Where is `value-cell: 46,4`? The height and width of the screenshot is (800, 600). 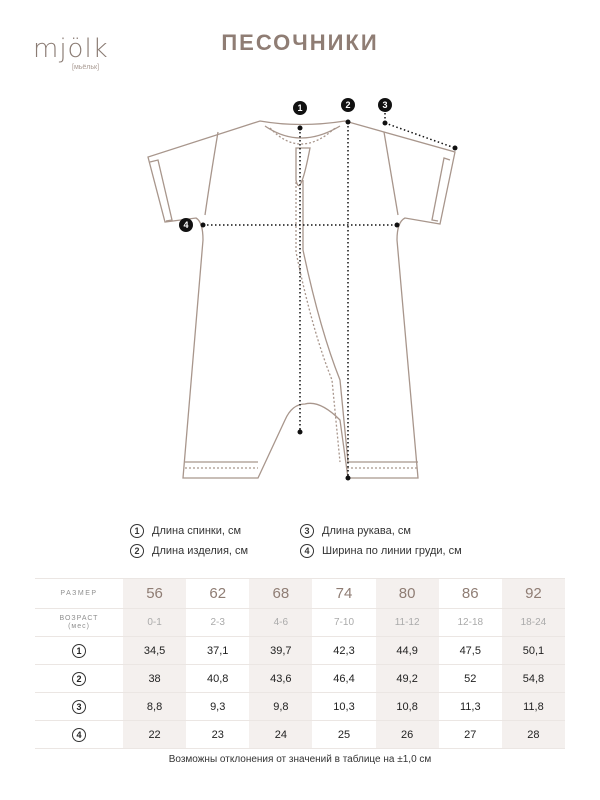 value-cell: 46,4 is located at coordinates (344, 678).